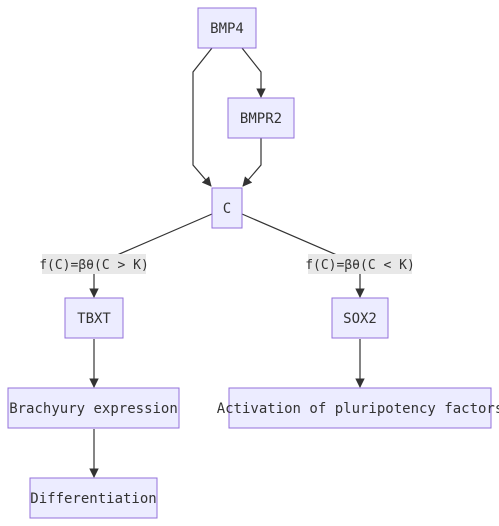  I want to click on edge-label-text: f(C)=βθ(C < K), so click(360, 265).